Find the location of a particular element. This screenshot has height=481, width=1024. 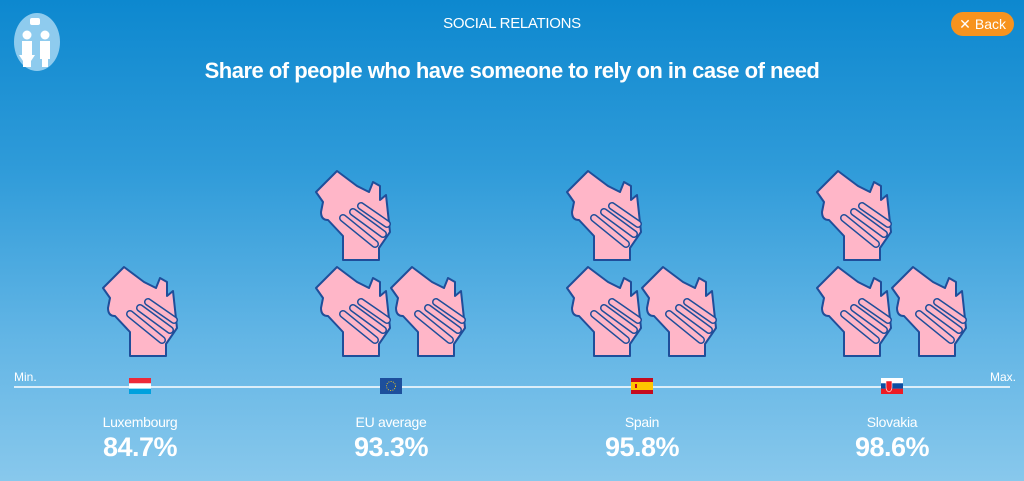

back-button: ✕ Back is located at coordinates (982, 24).